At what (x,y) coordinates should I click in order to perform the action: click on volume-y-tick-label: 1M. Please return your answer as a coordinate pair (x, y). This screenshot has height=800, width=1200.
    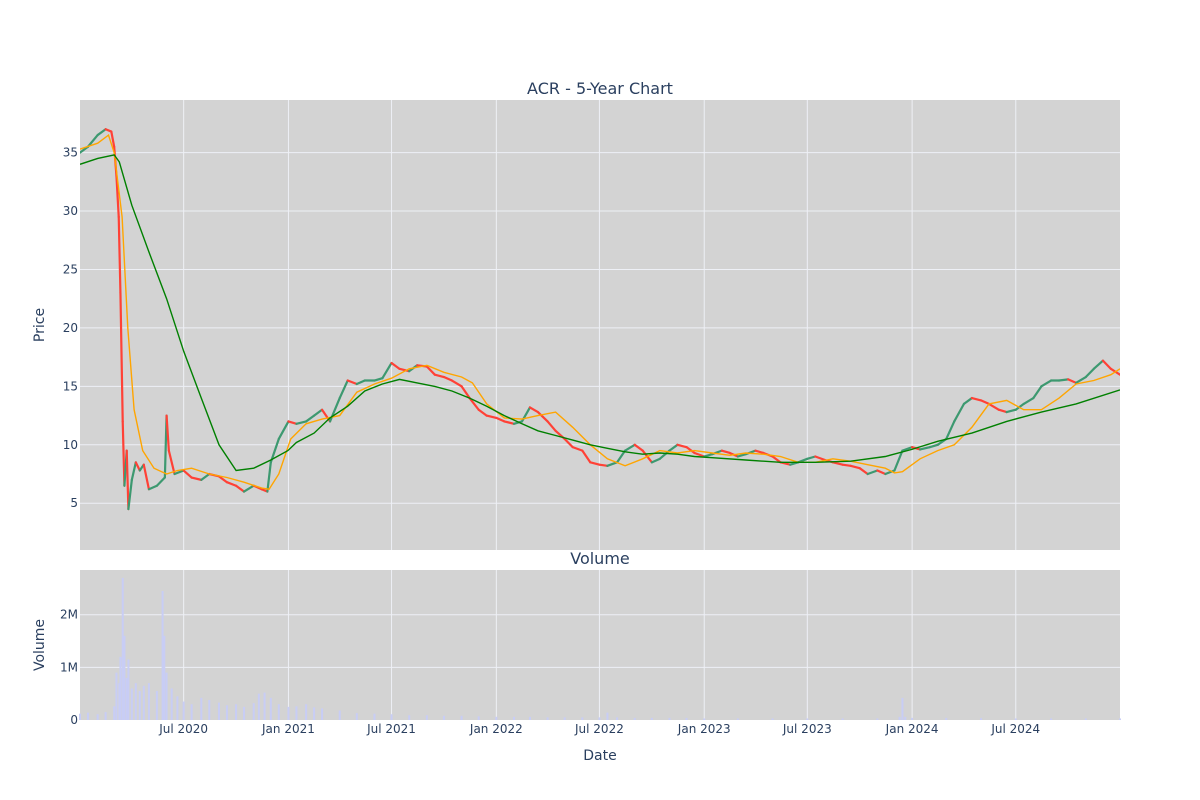
    Looking at the image, I should click on (69, 667).